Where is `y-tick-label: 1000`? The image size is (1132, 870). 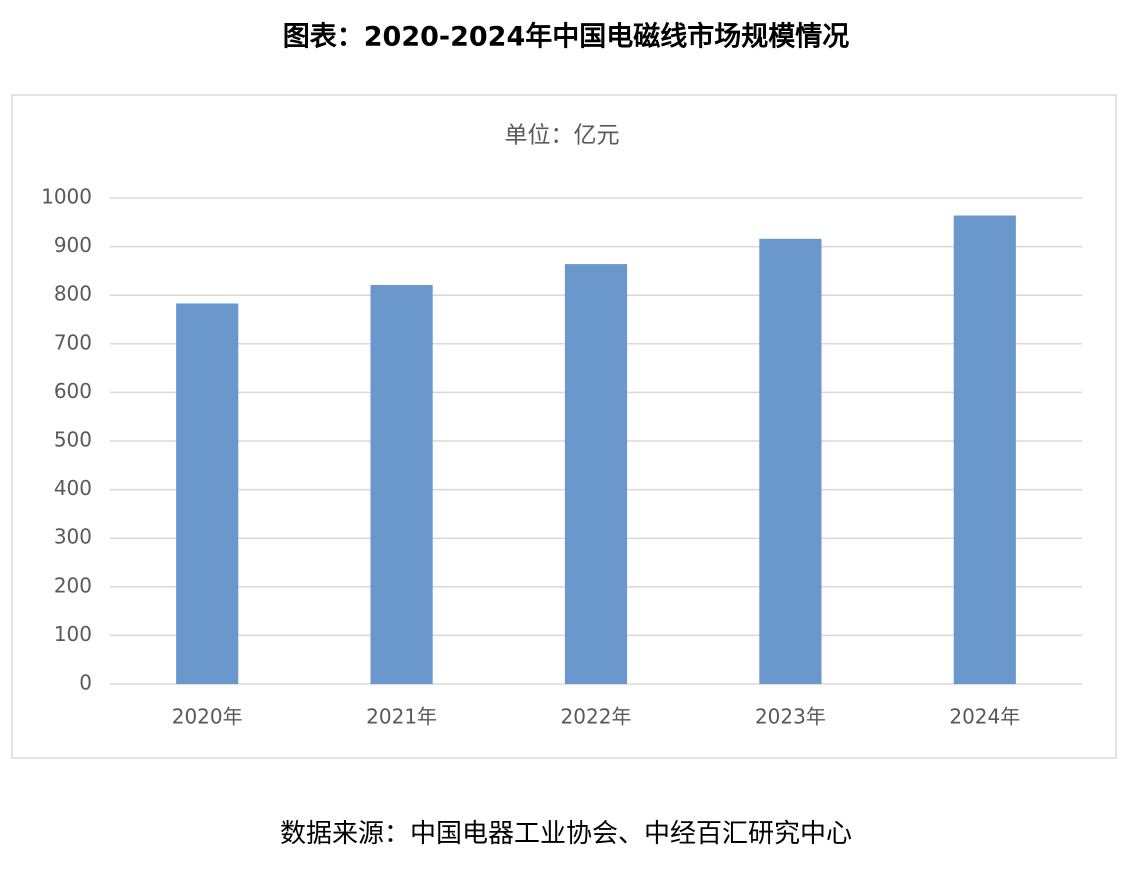
y-tick-label: 1000 is located at coordinates (66, 197).